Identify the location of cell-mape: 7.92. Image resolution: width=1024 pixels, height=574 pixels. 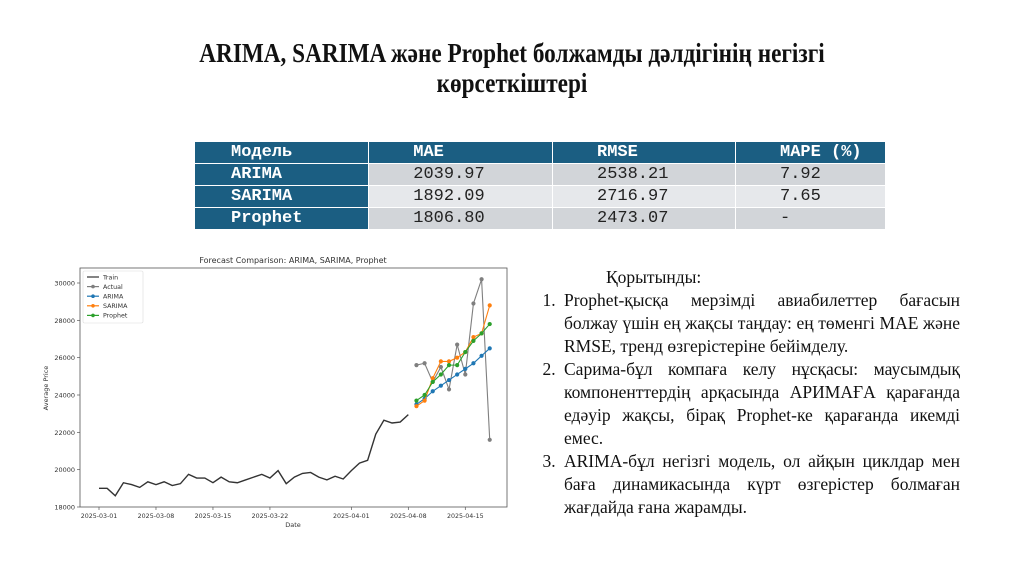
(810, 174).